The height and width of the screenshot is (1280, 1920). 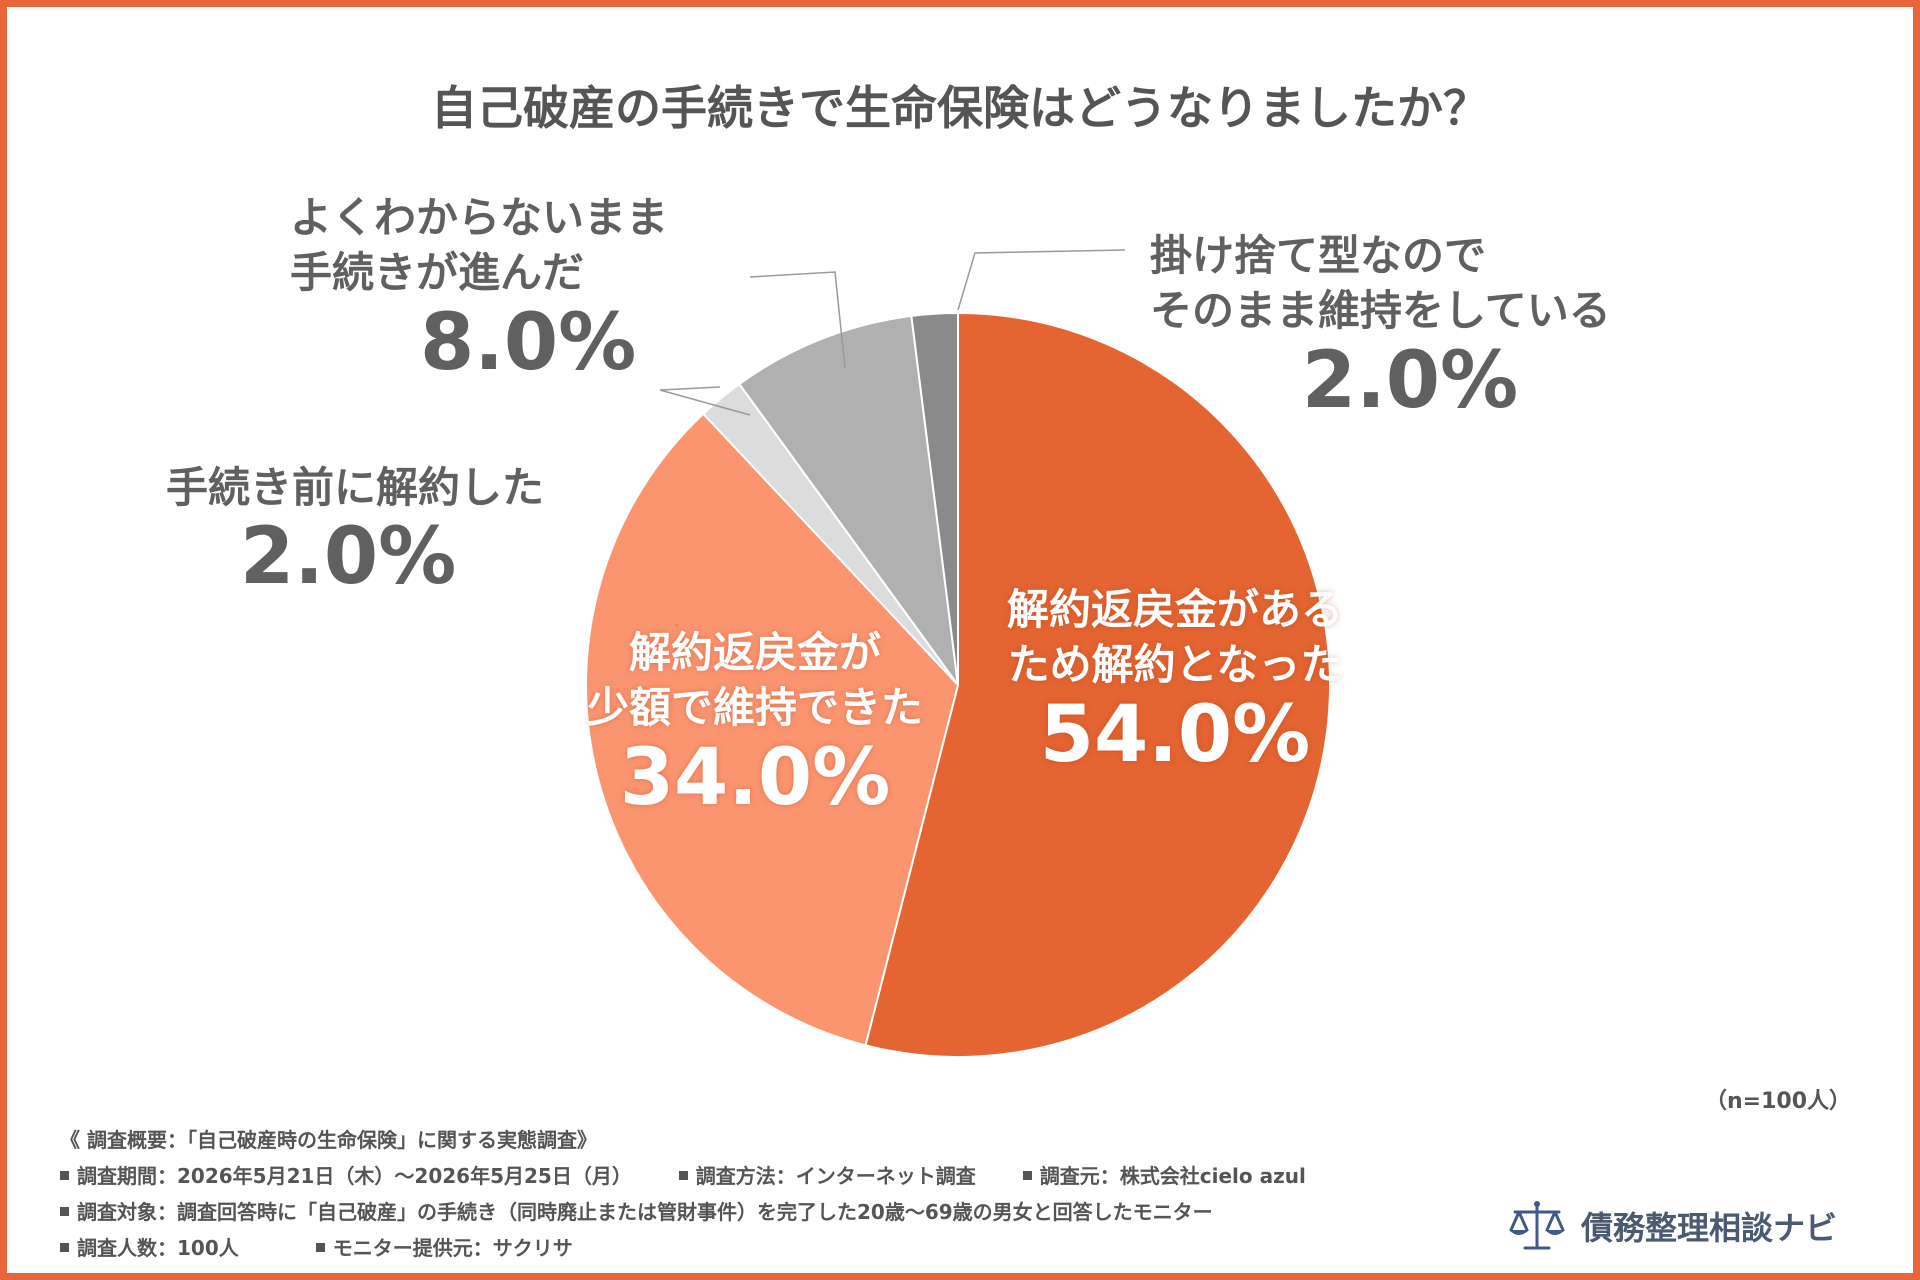 I want to click on slice-label-1: 解約返戻金がある ため解約となった 54.0%, so click(x=1175, y=680).